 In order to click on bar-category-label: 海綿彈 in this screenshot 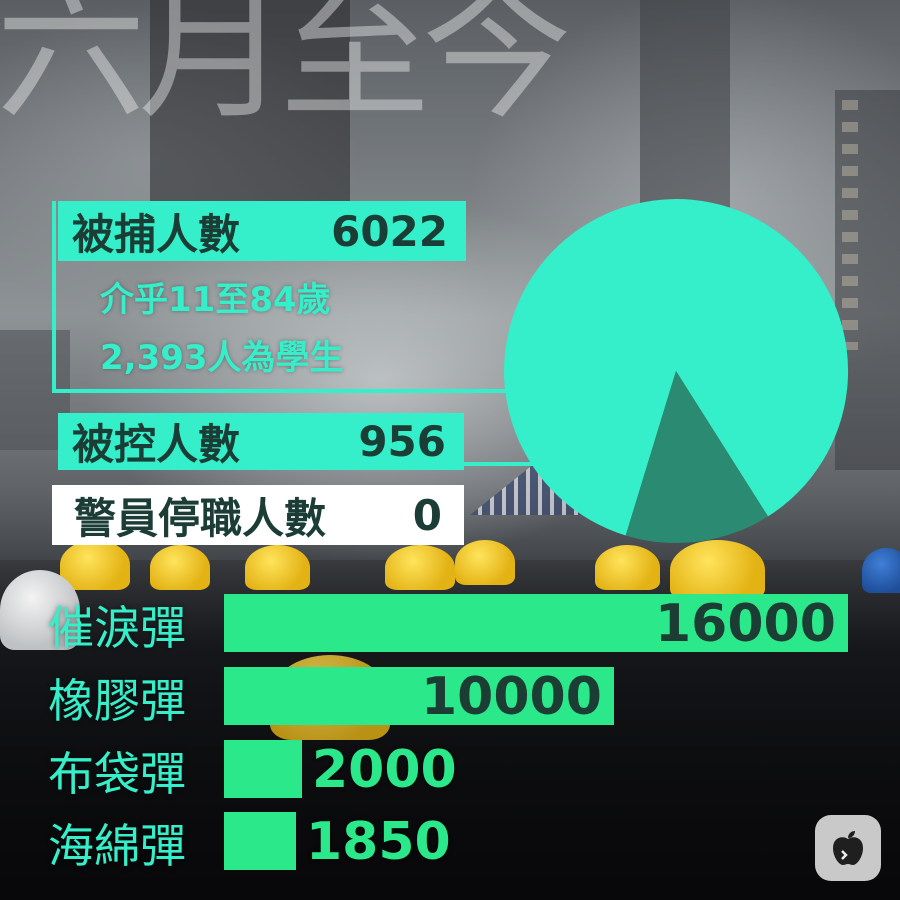, I will do `click(117, 846)`.